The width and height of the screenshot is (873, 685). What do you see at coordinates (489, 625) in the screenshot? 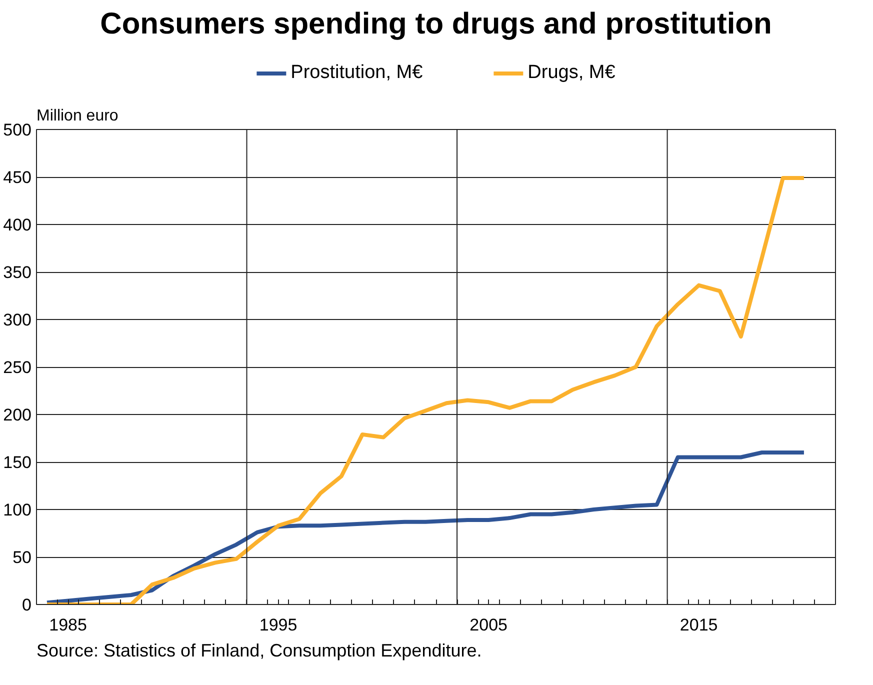
I see `x-tick-label: 2005` at bounding box center [489, 625].